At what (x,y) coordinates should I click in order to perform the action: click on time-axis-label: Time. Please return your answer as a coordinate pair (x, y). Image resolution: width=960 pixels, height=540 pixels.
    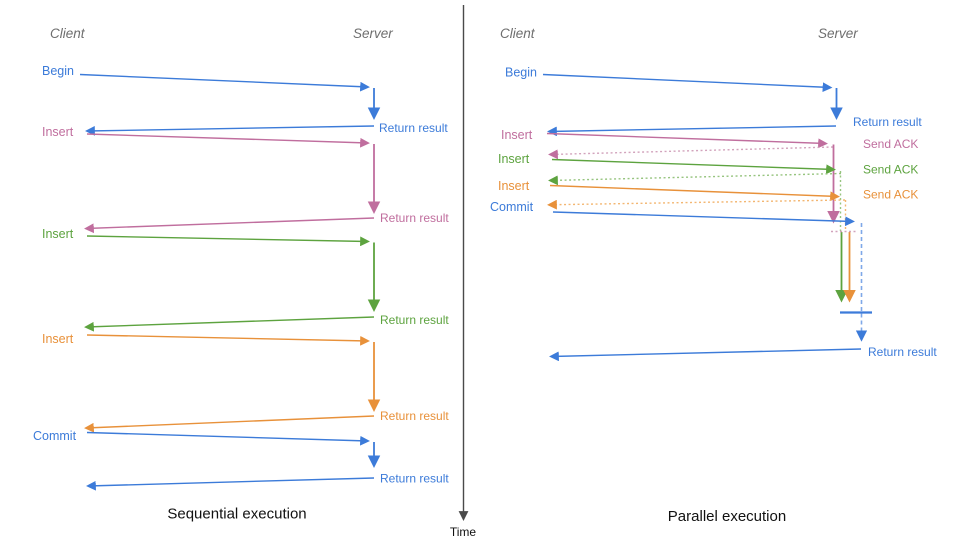
    Looking at the image, I should click on (463, 532).